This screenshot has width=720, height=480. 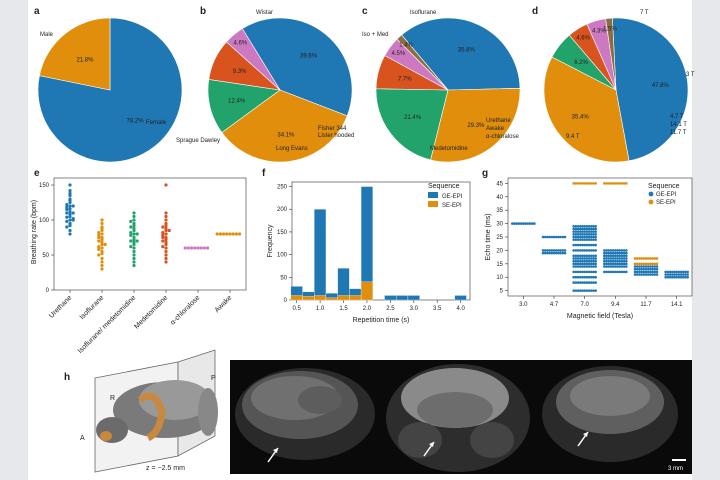 What do you see at coordinates (677, 305) in the screenshot?
I see `x-tick-label: 14.1` at bounding box center [677, 305].